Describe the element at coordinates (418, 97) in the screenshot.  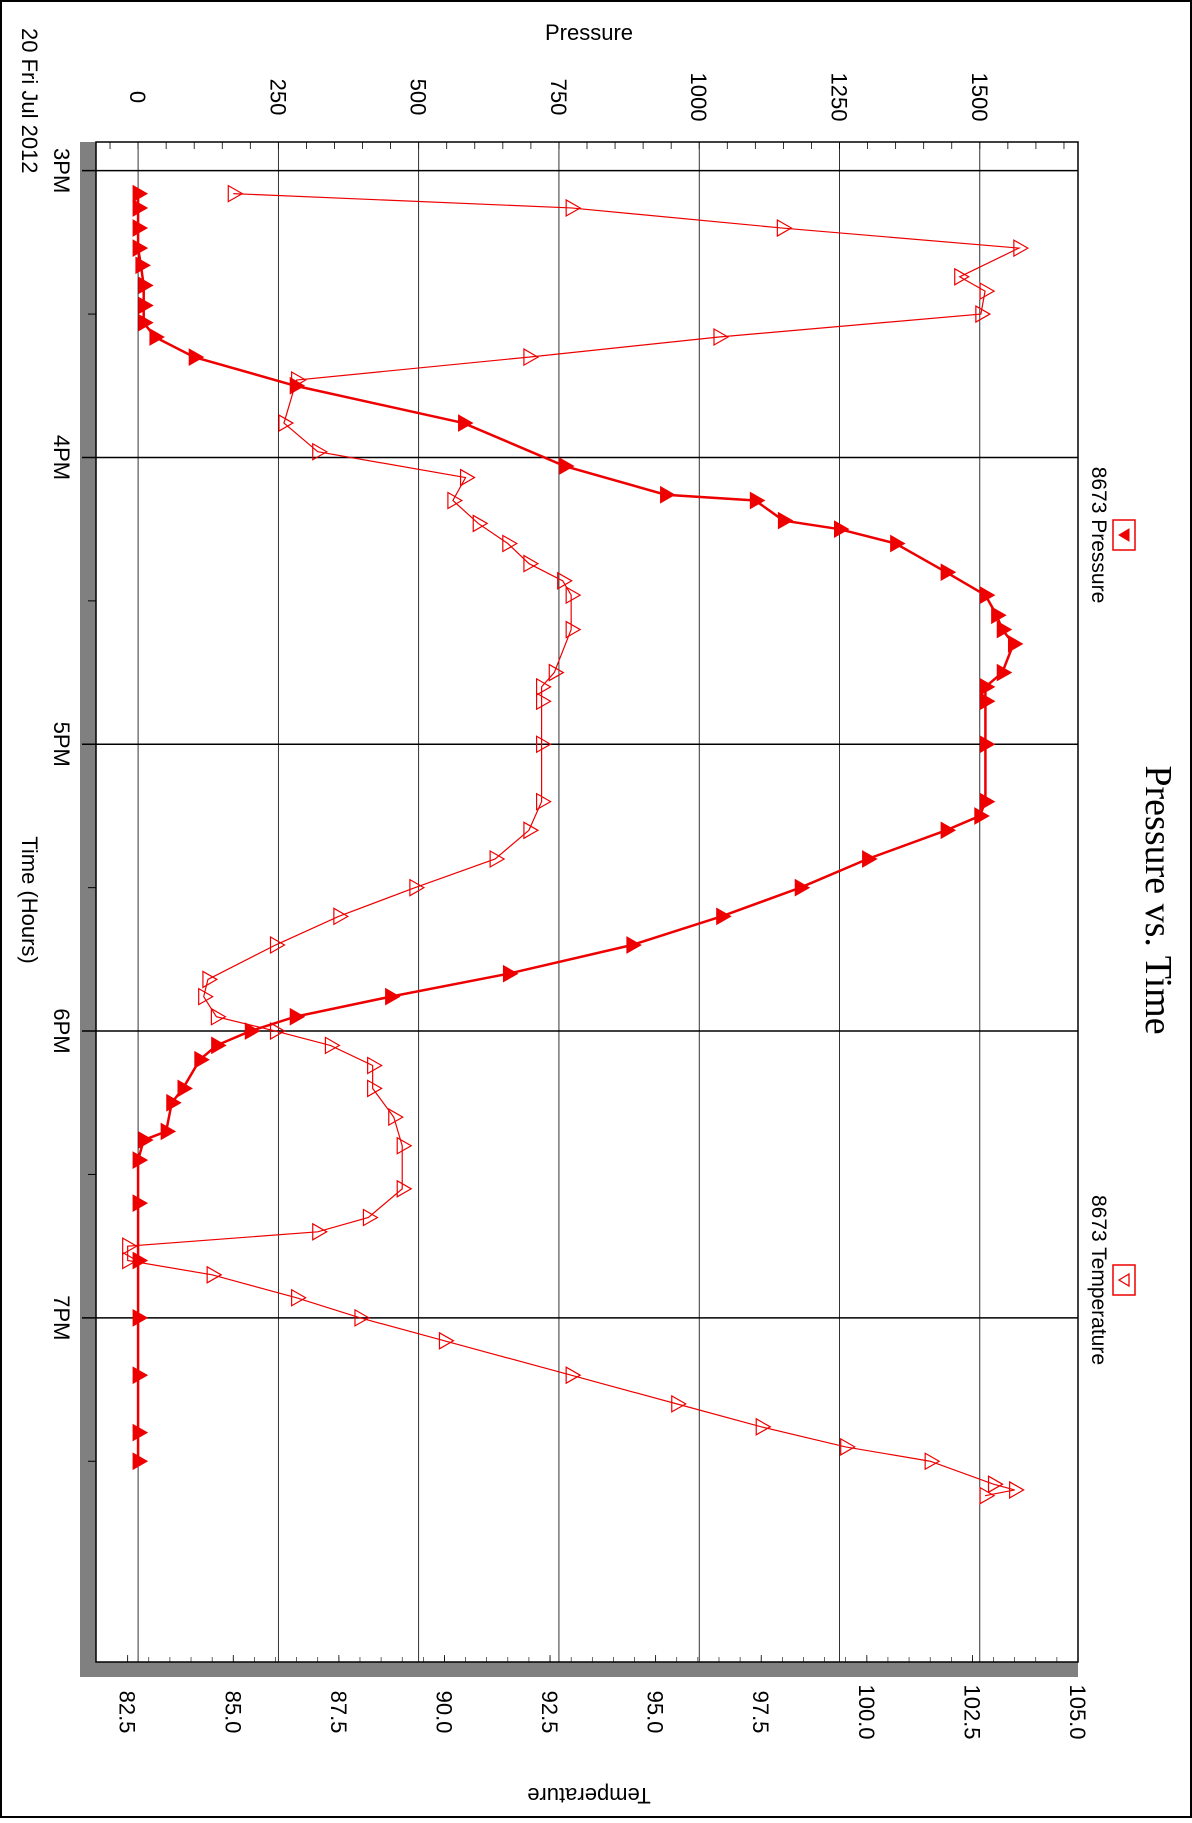
I see `pressure-tick-label: 500` at that location.